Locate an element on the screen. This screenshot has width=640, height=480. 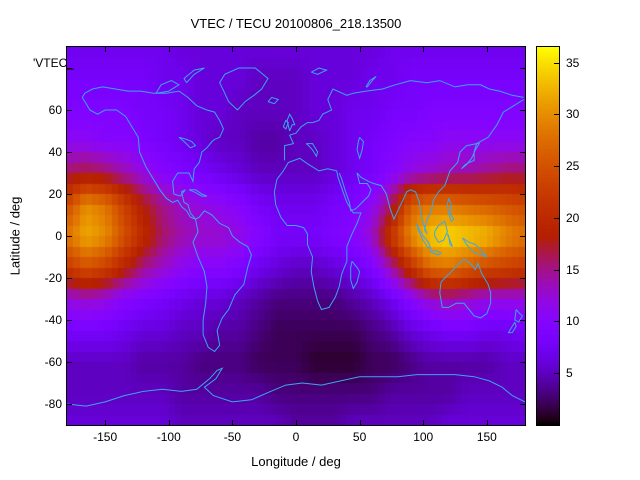
coastline-africa is located at coordinates (317, 233).